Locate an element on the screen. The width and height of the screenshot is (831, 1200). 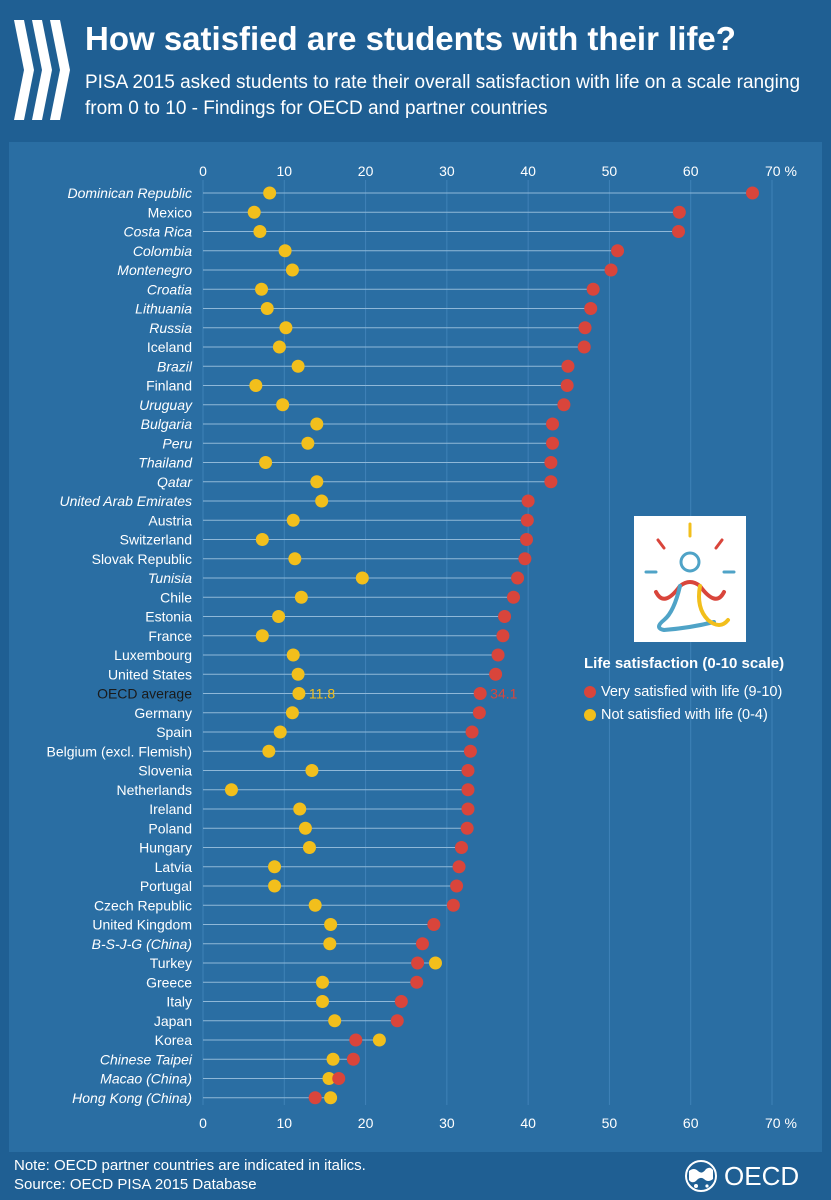
x-tick-label-top: 30 is located at coordinates (447, 171).